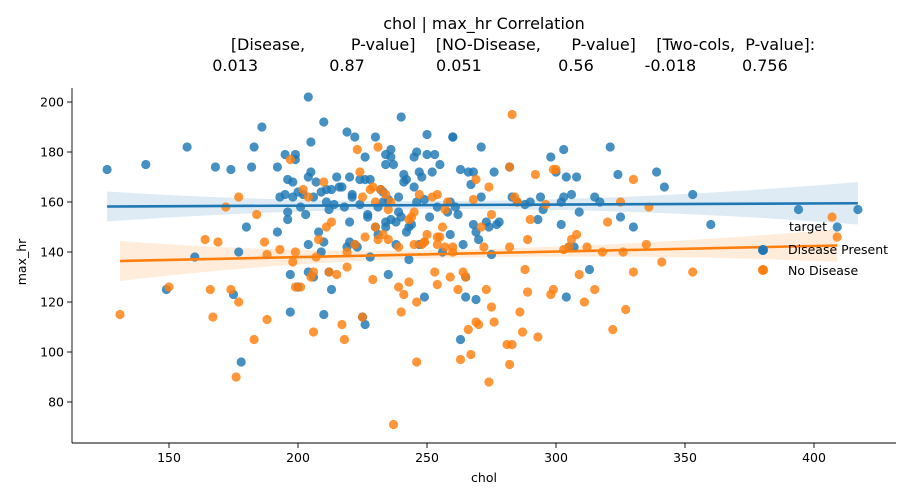 The height and width of the screenshot is (500, 910). I want to click on title-line-3: 0.013 0.87 0.051 0.56 -0.018 0.756, so click(500, 65).